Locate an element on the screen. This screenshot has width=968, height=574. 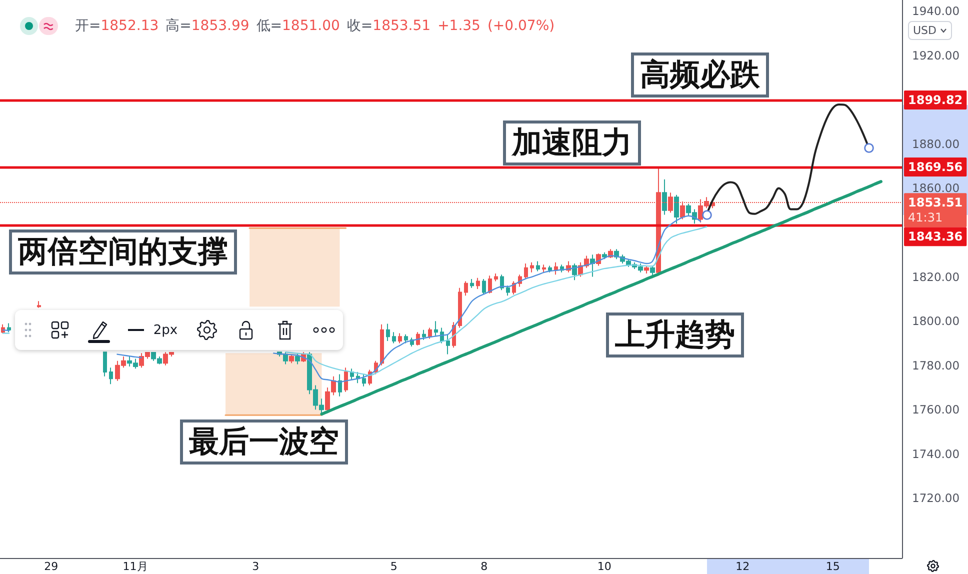
x-tick-label: 3 is located at coordinates (256, 566).